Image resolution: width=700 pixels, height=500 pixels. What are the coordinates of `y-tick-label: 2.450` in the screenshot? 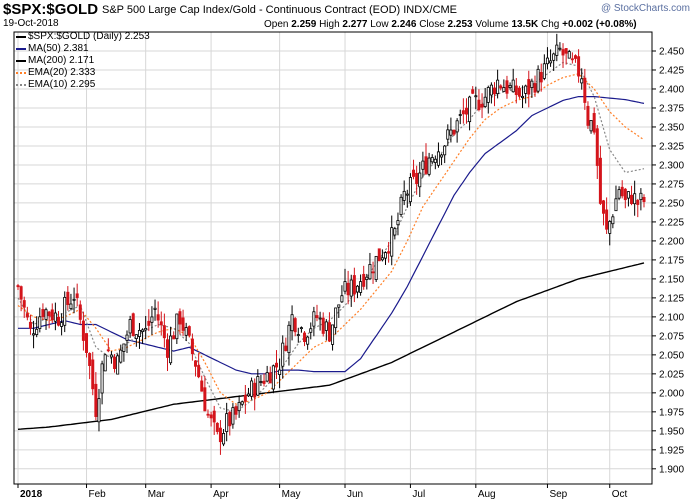 It's located at (671, 51).